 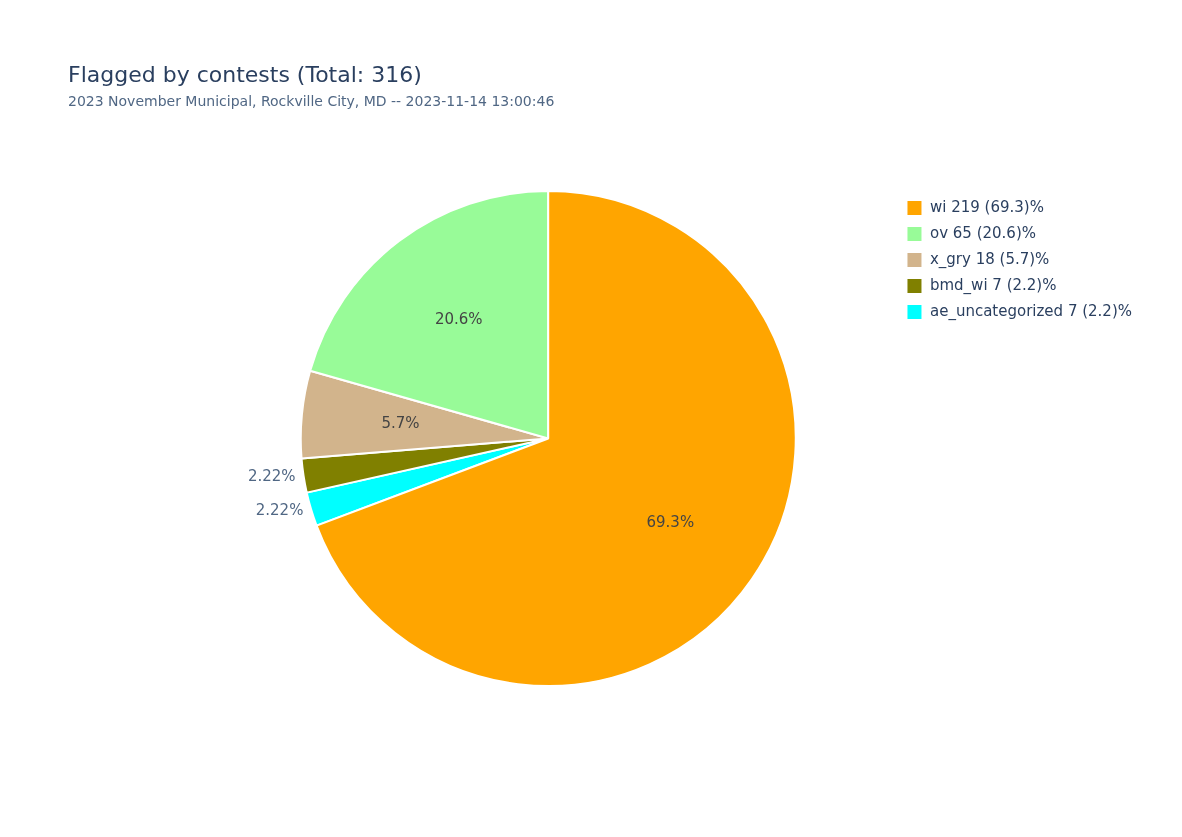 What do you see at coordinates (670, 521) in the screenshot?
I see `data-label: 69.3%` at bounding box center [670, 521].